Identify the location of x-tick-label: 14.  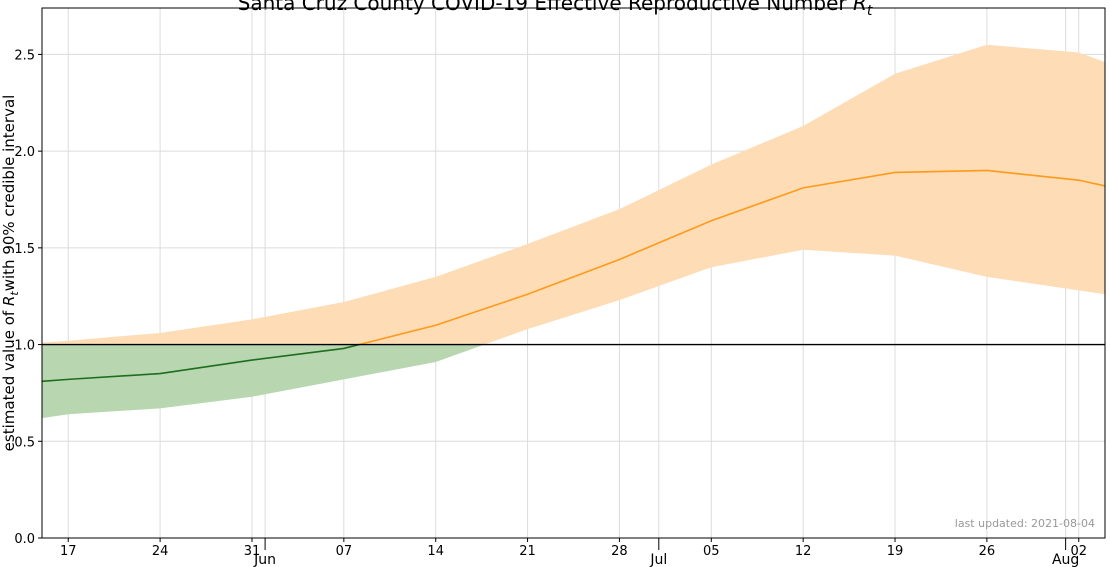
(435, 551).